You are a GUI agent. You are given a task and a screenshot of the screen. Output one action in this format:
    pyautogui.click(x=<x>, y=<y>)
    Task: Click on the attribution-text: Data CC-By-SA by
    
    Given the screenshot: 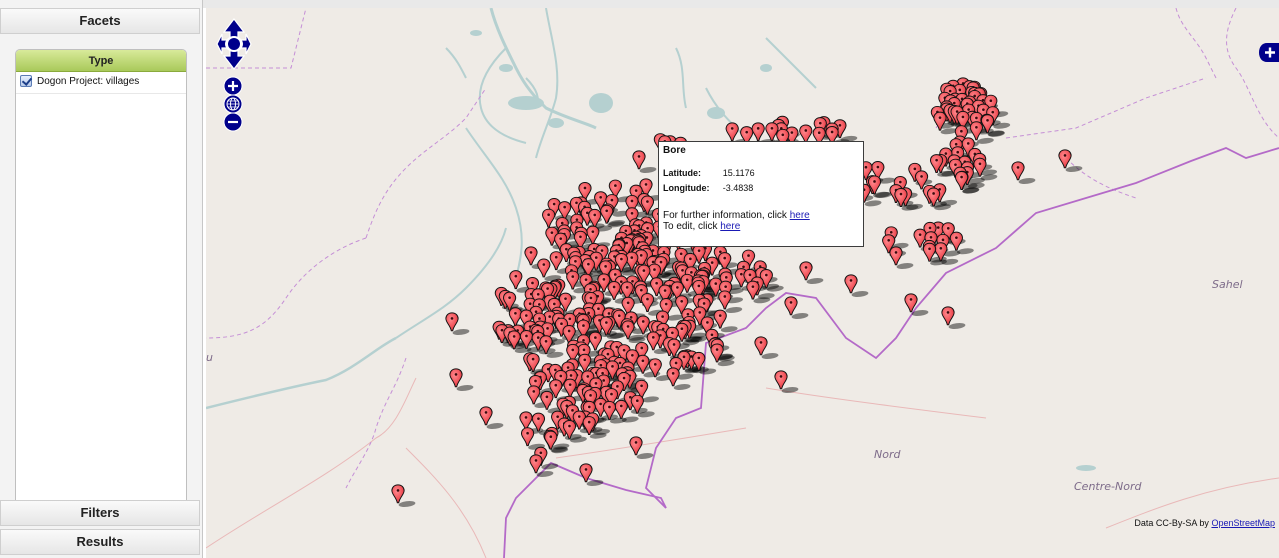 What is the action you would take?
    pyautogui.click(x=1171, y=523)
    